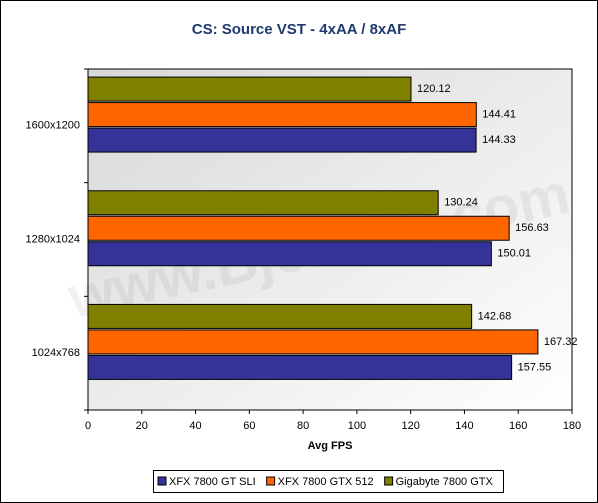 Image resolution: width=598 pixels, height=503 pixels. Describe the element at coordinates (561, 342) in the screenshot. I see `value-label: 167.32` at that location.